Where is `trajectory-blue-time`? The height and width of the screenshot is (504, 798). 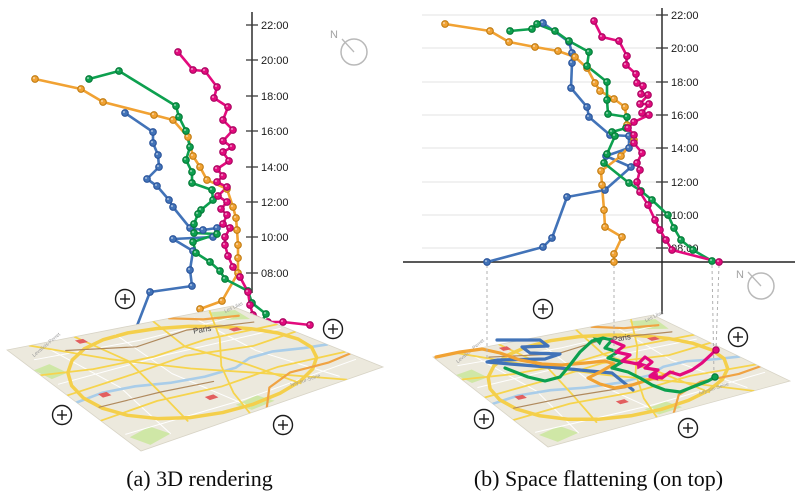
trajectory-blue-time is located at coordinates (559, 142).